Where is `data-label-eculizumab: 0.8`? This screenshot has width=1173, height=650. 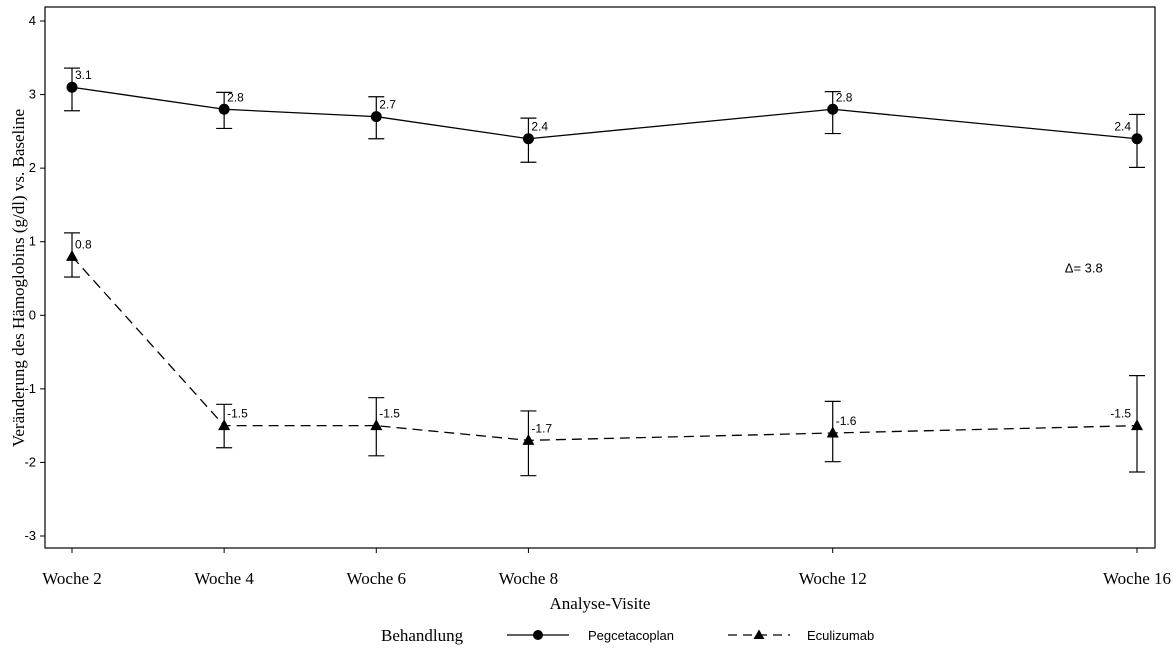 data-label-eculizumab: 0.8 is located at coordinates (83, 244).